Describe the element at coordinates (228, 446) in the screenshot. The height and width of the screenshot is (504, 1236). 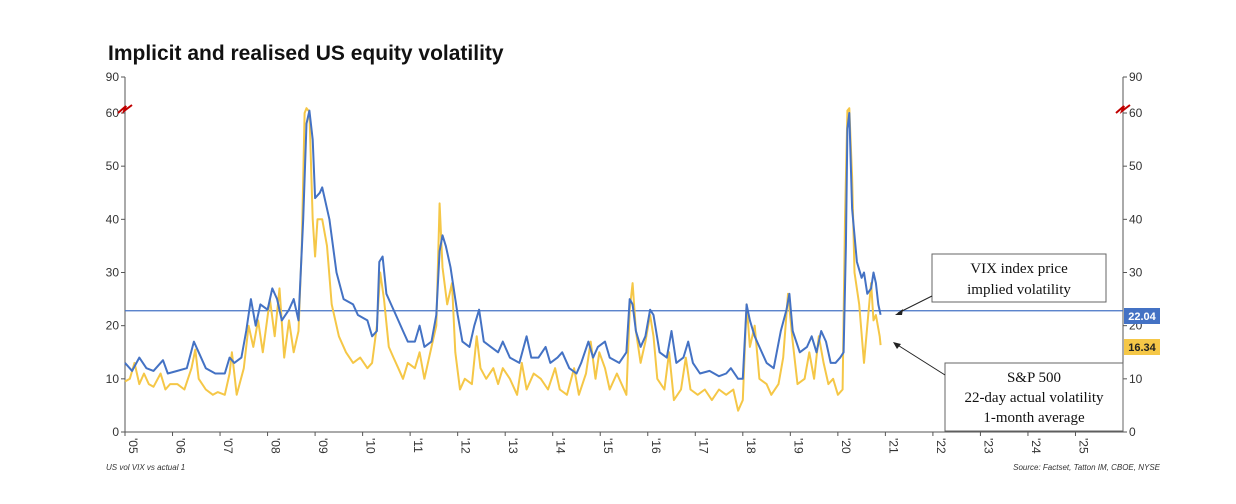
I see `x-tick-label: '07` at that location.